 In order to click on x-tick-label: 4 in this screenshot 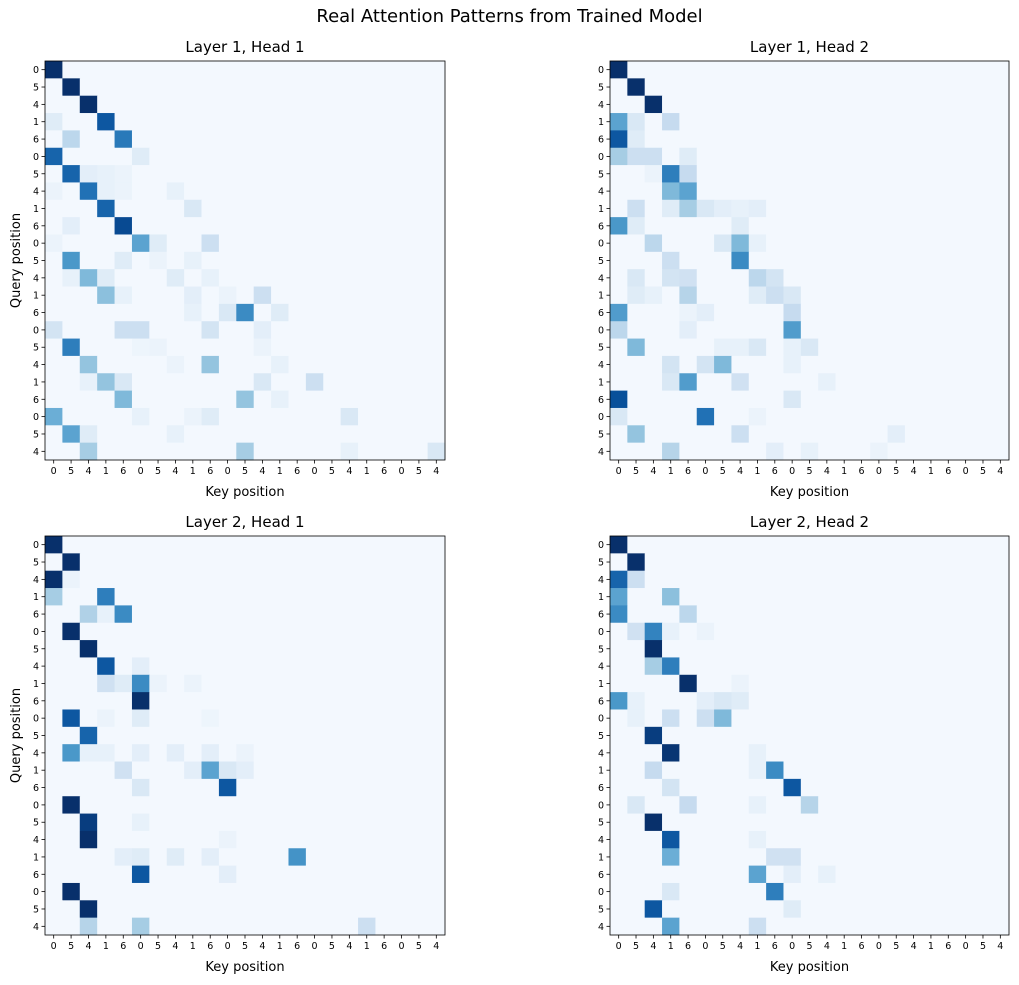, I will do `click(436, 471)`.